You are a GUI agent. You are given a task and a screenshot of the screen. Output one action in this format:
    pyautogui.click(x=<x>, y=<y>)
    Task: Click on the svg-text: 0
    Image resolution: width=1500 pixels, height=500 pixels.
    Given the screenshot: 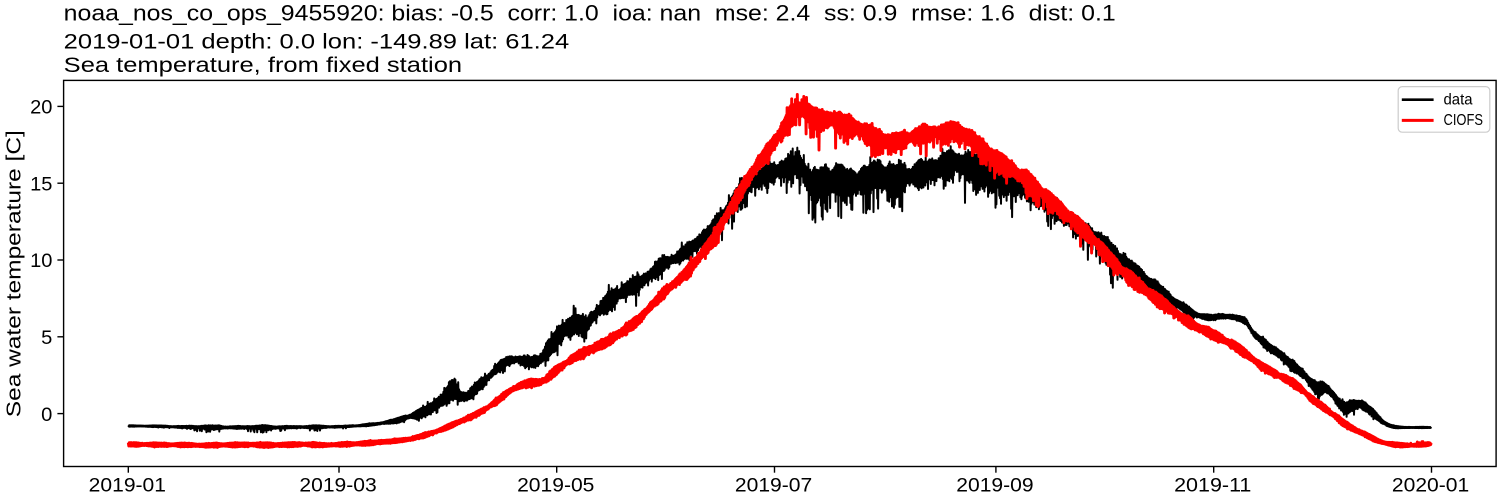 What is the action you would take?
    pyautogui.click(x=46, y=415)
    